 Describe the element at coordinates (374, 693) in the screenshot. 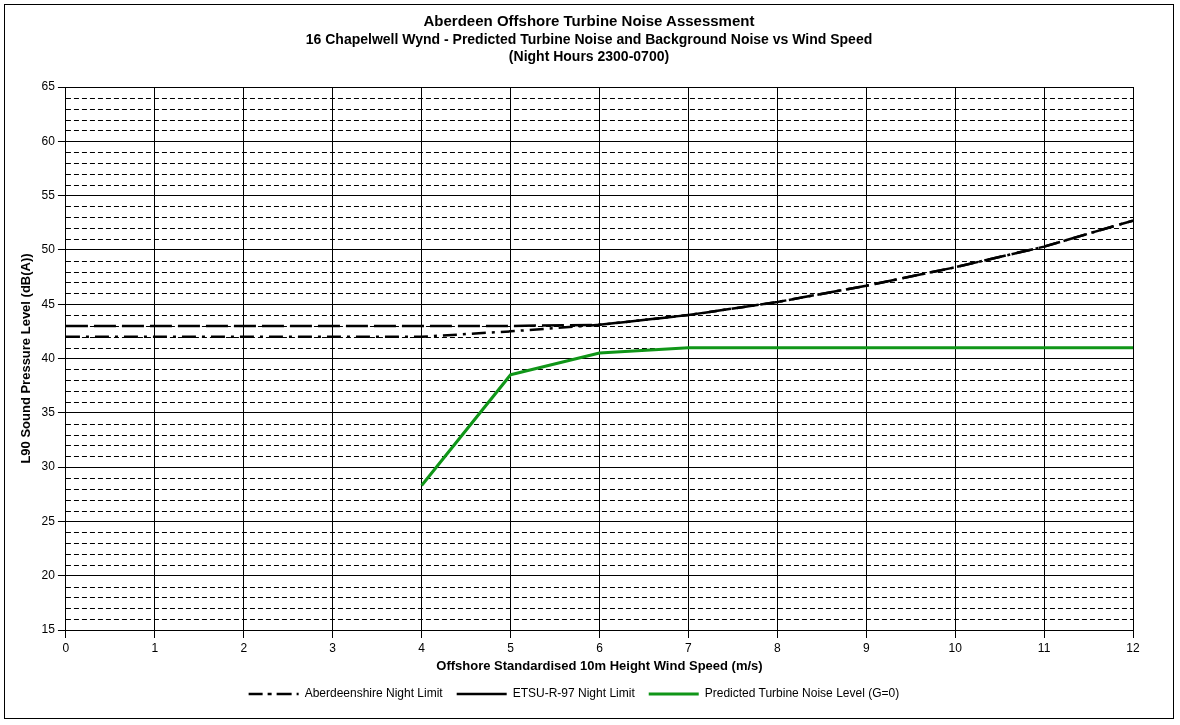

I see `legend-label: Aberdeenshire Night Limit` at that location.